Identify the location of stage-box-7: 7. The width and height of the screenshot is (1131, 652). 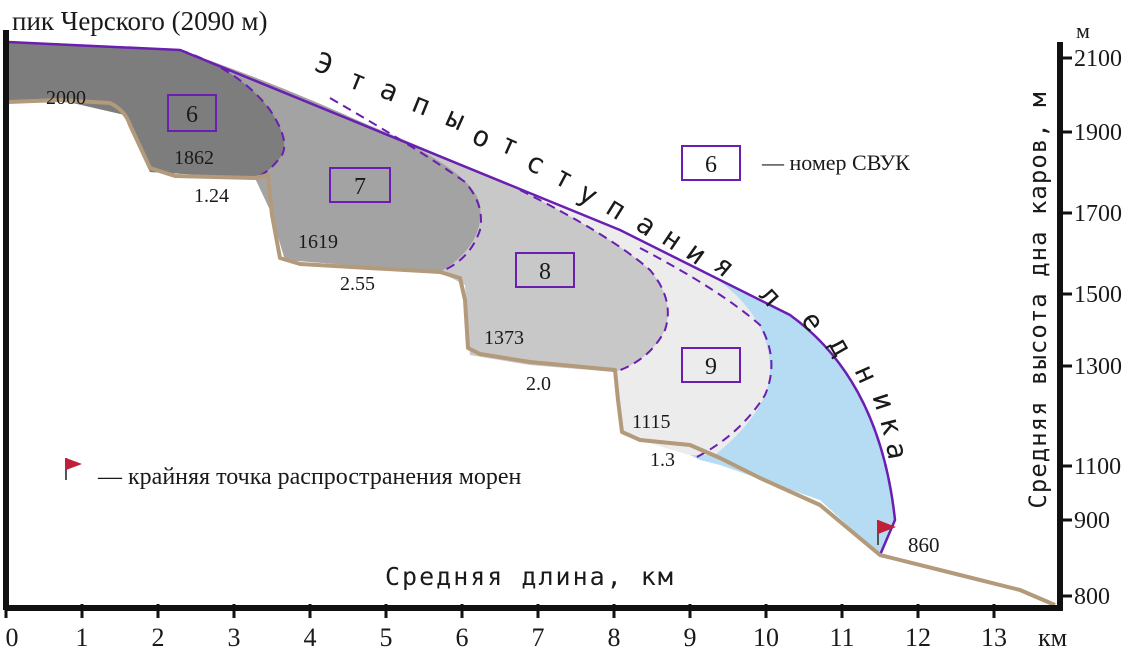
(360, 185).